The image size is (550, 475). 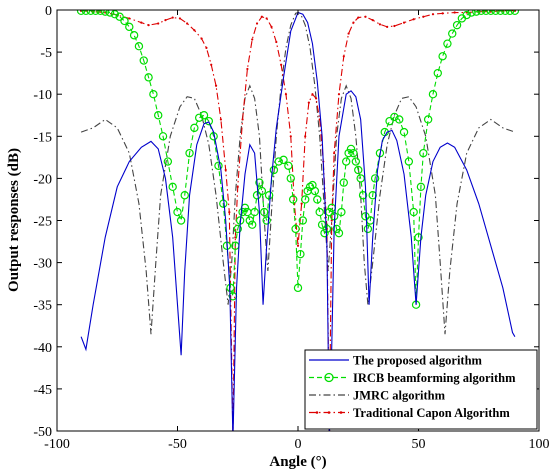 What do you see at coordinates (42, 432) in the screenshot?
I see `y-tick-label: -50` at bounding box center [42, 432].